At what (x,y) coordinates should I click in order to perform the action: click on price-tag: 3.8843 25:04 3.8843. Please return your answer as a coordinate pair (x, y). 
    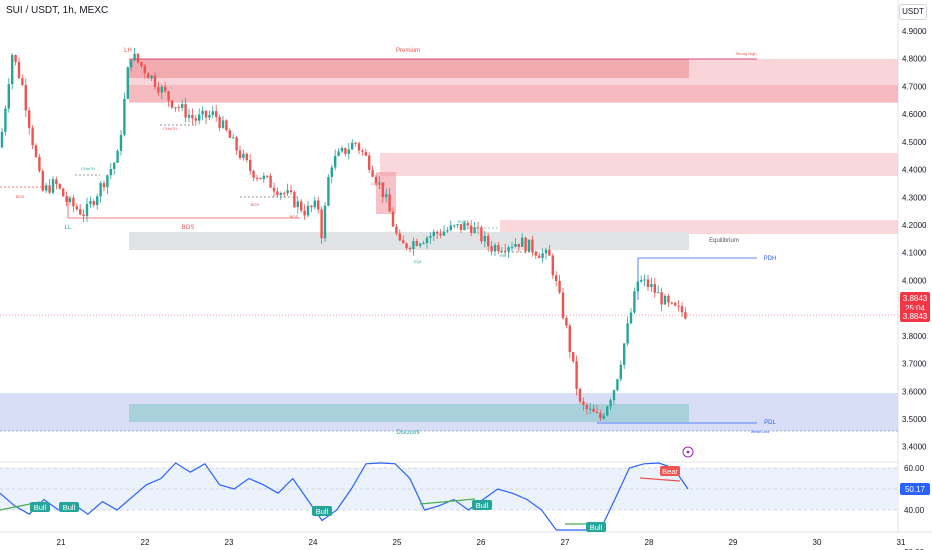
    Looking at the image, I should click on (915, 307).